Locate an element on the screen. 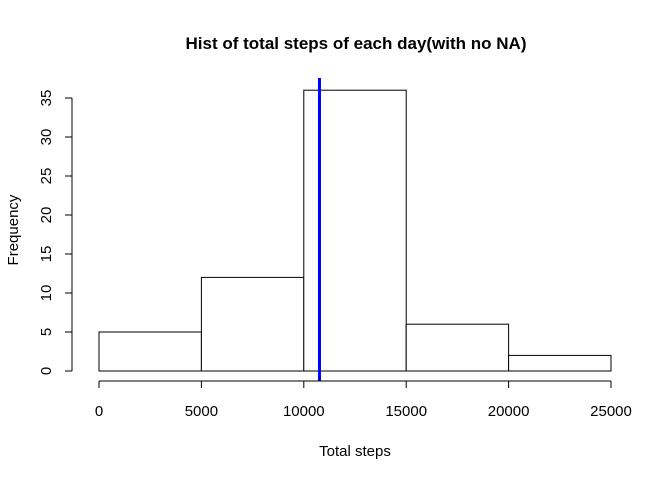 This screenshot has width=672, height=480. y-tick-label: 35 is located at coordinates (46, 98).